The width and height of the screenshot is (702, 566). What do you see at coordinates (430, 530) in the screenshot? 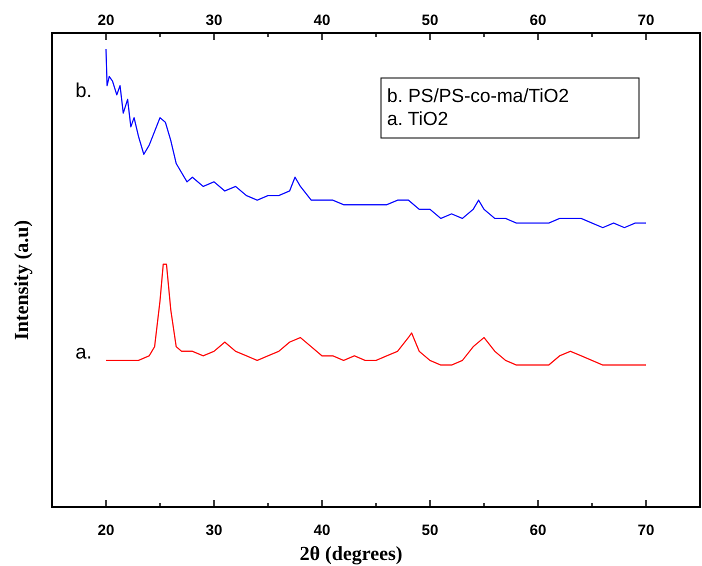
I see `x-tick-label: 50` at bounding box center [430, 530].